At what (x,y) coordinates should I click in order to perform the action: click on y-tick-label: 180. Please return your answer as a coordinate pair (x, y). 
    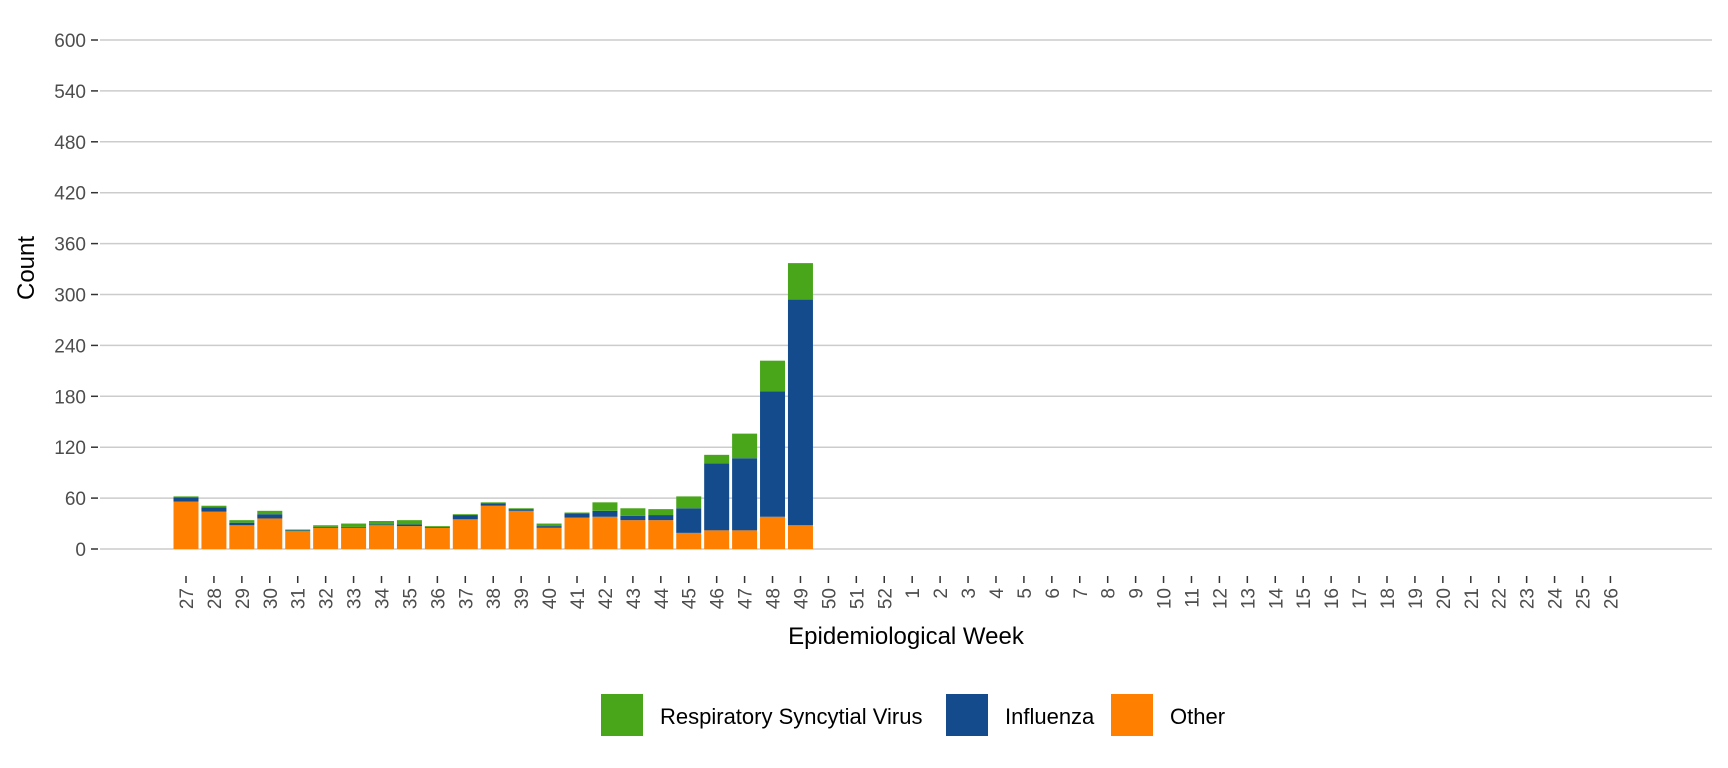
    Looking at the image, I should click on (70, 397).